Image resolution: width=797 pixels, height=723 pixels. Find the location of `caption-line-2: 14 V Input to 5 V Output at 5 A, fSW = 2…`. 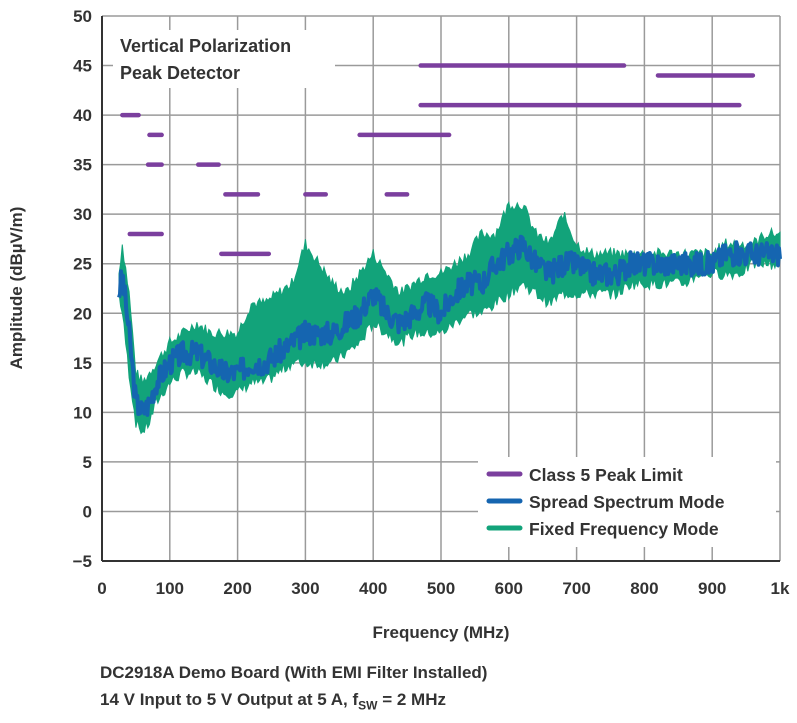

caption-line-2: 14 V Input to 5 V Output at 5 A, fSW = 2… is located at coordinates (273, 701).